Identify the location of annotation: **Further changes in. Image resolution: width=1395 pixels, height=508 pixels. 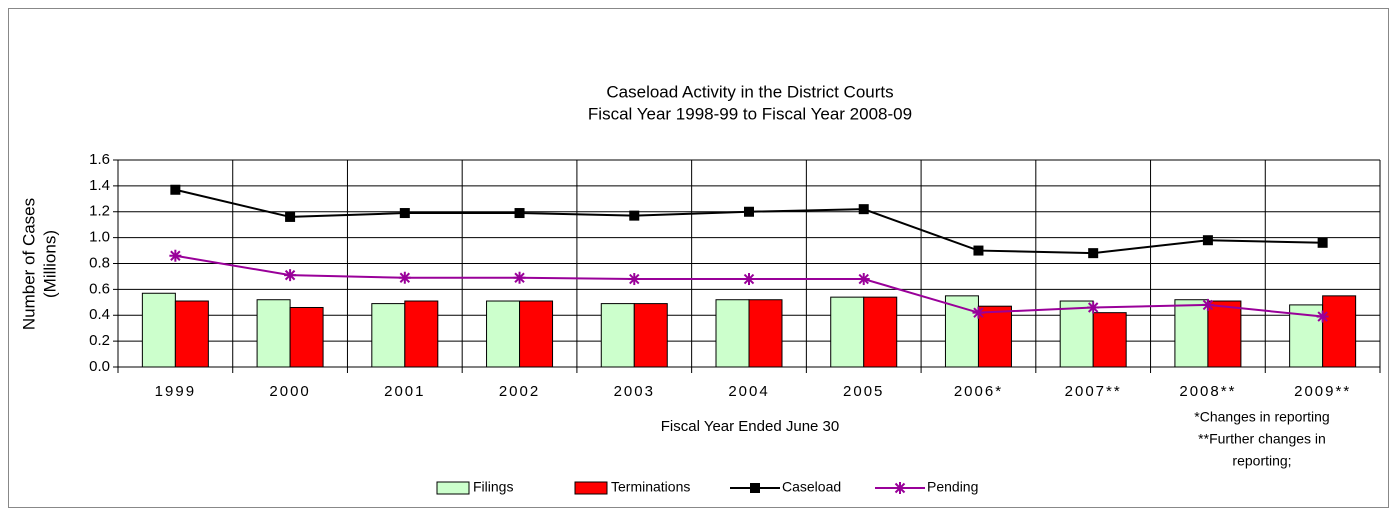
(1262, 439).